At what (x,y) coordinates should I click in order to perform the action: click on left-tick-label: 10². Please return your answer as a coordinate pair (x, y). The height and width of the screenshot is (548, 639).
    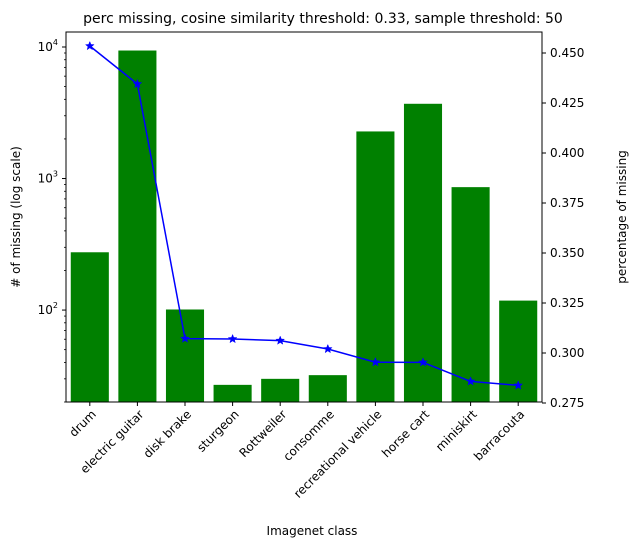
    Looking at the image, I should click on (48, 309).